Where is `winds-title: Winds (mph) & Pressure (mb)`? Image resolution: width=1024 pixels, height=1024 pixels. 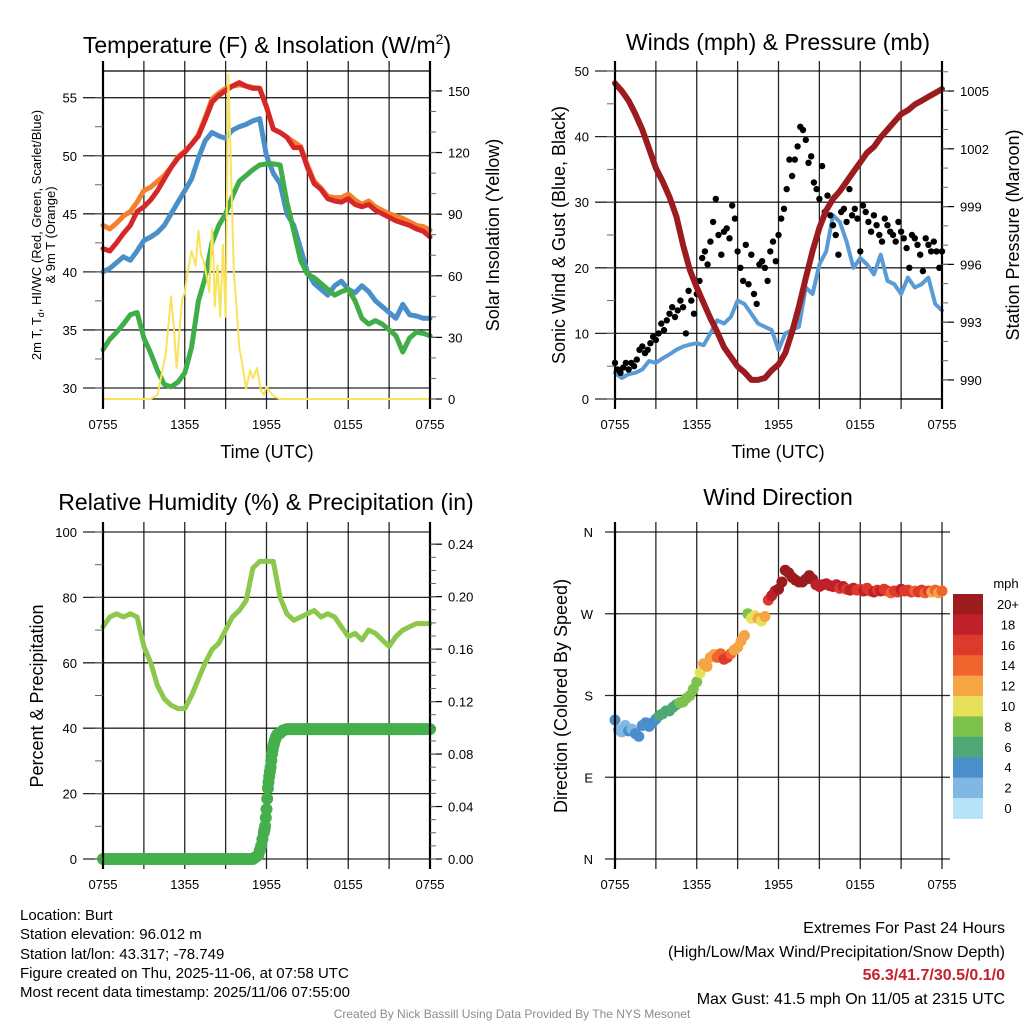
winds-title: Winds (mph) & Pressure (mb) is located at coordinates (778, 42).